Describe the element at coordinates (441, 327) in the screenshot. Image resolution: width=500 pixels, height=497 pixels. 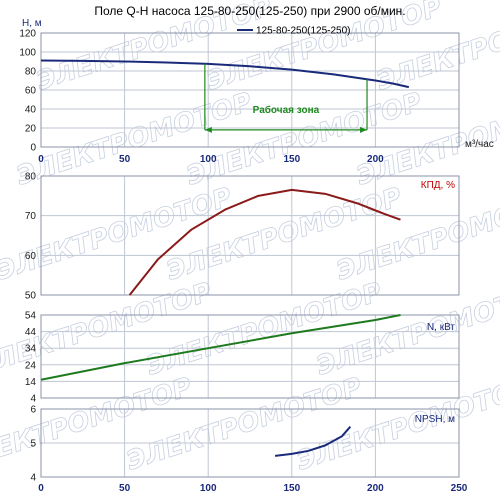
I see `y-axis-label: N, кВт` at that location.